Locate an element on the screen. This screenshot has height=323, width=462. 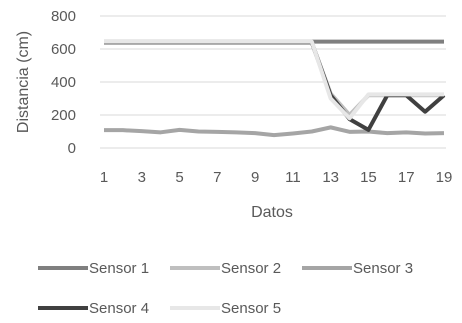
y-tick-label: 0 is located at coordinates (72, 148).